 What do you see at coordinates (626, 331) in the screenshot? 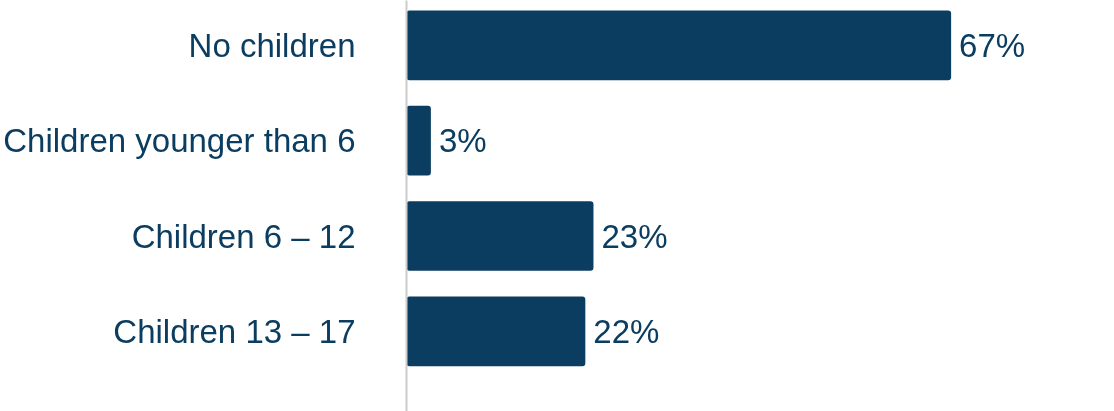
I see `data-label: 22%` at bounding box center [626, 331].